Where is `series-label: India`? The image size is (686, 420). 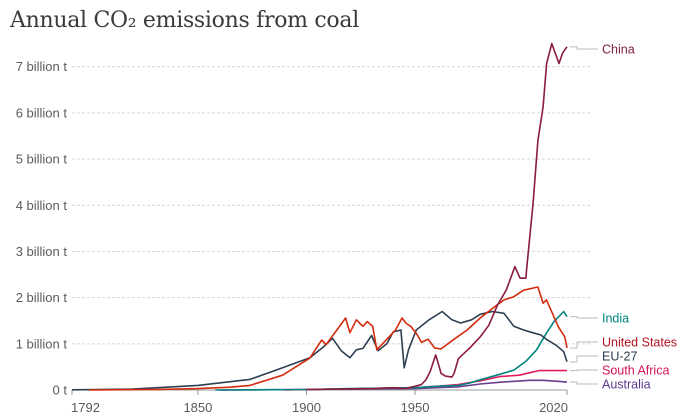 series-label: India is located at coordinates (615, 319).